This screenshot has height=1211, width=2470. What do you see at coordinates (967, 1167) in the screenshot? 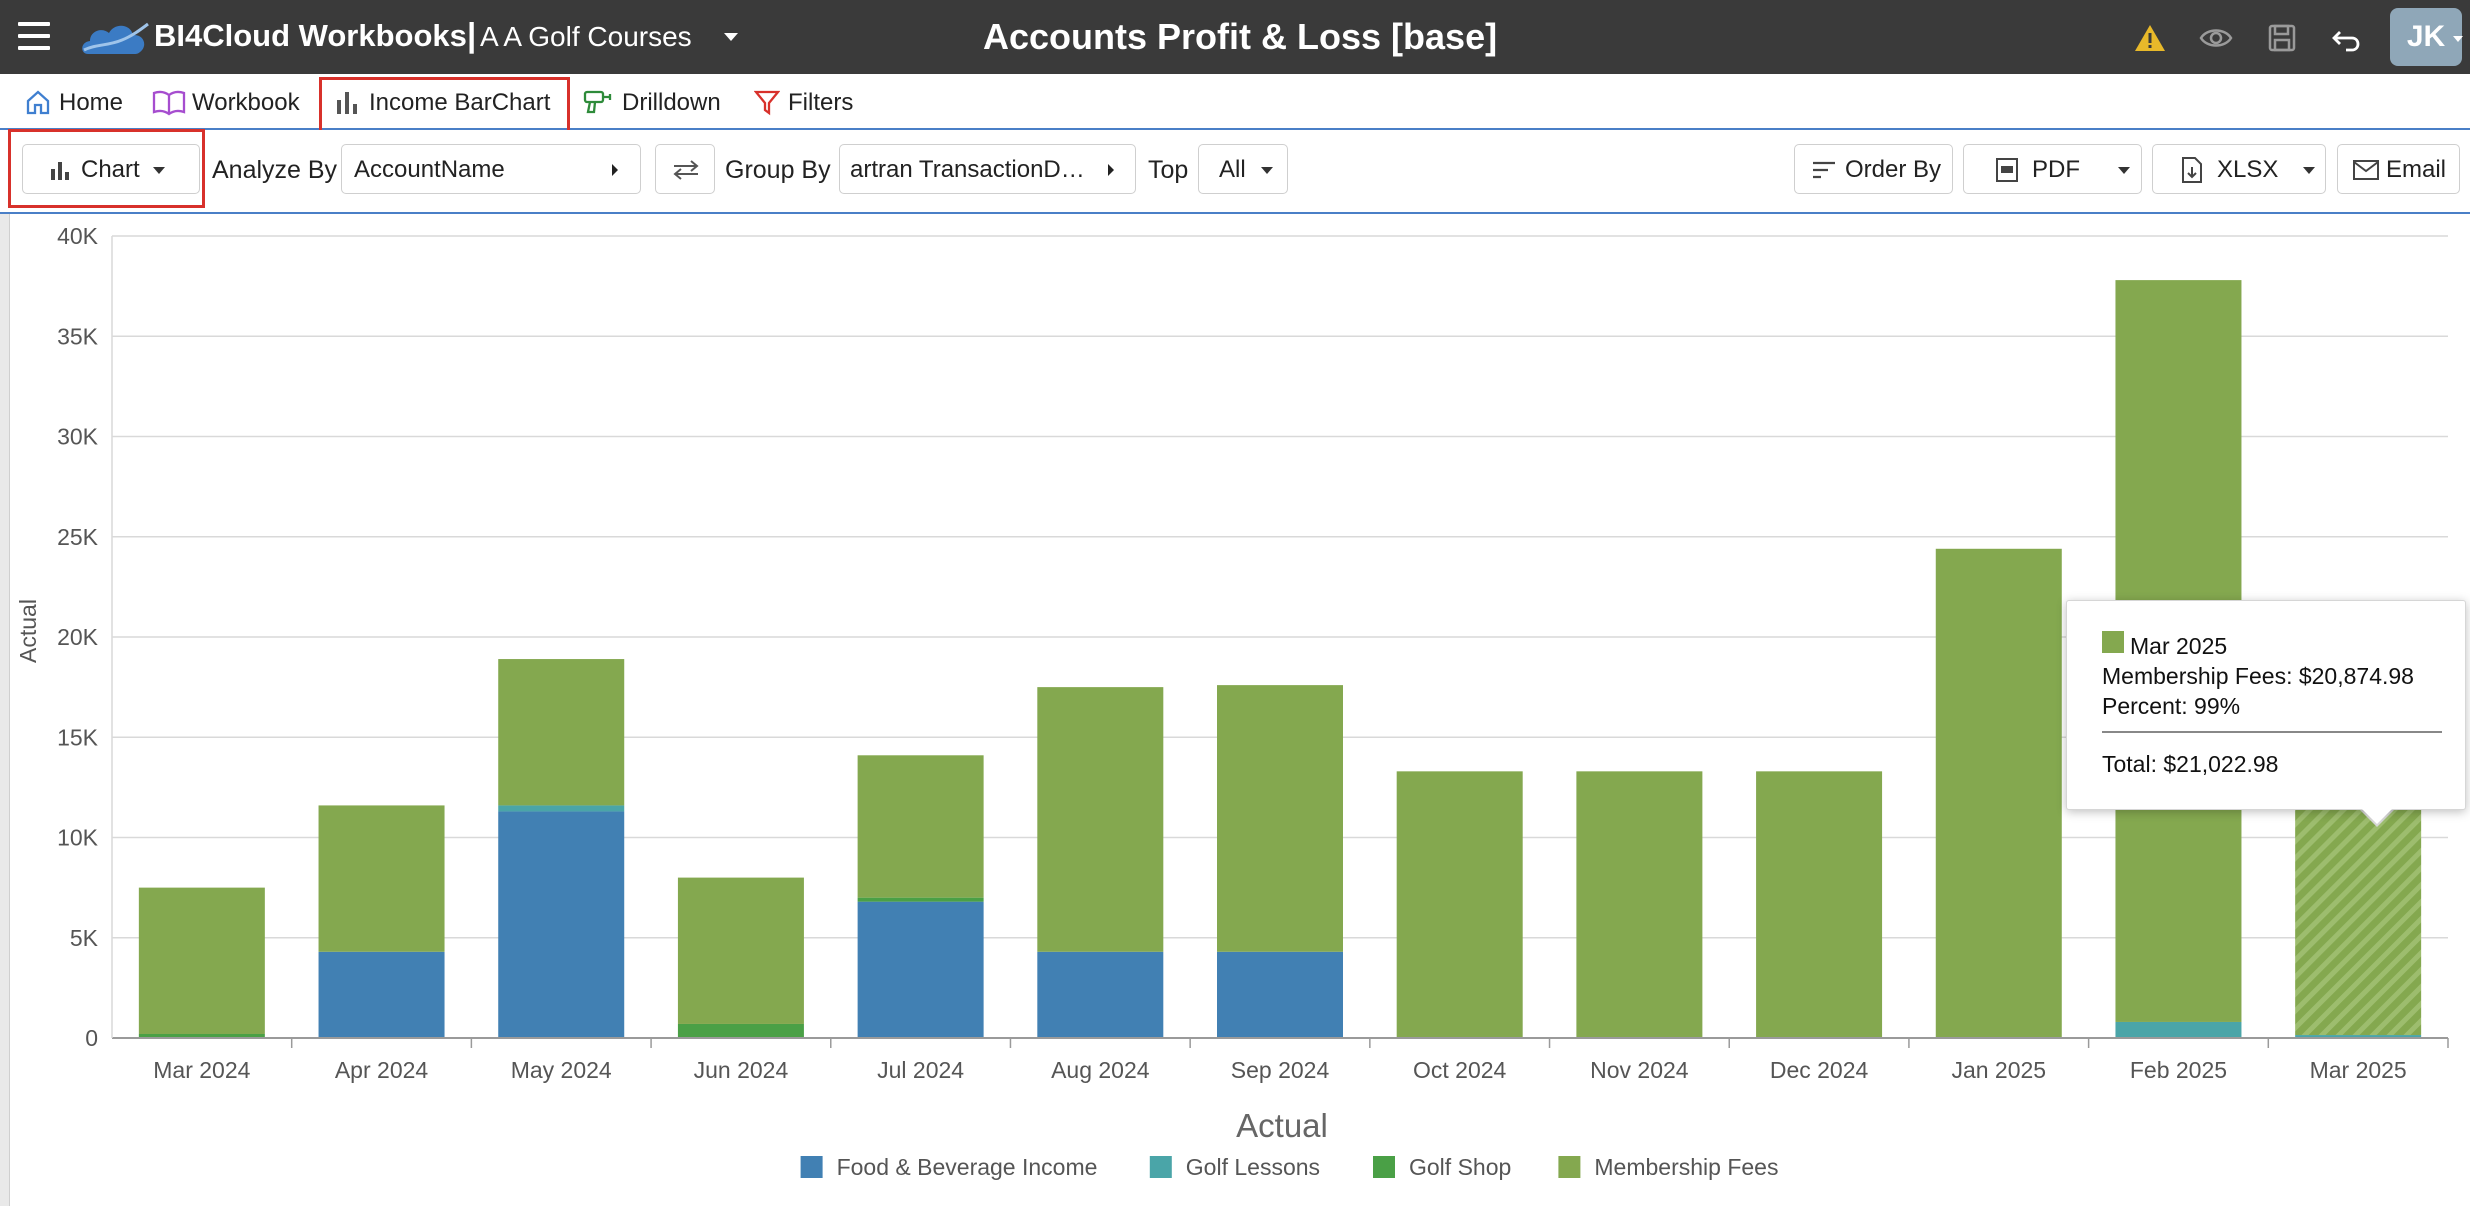
I see `legend-label: Food & Beverage Income` at bounding box center [967, 1167].